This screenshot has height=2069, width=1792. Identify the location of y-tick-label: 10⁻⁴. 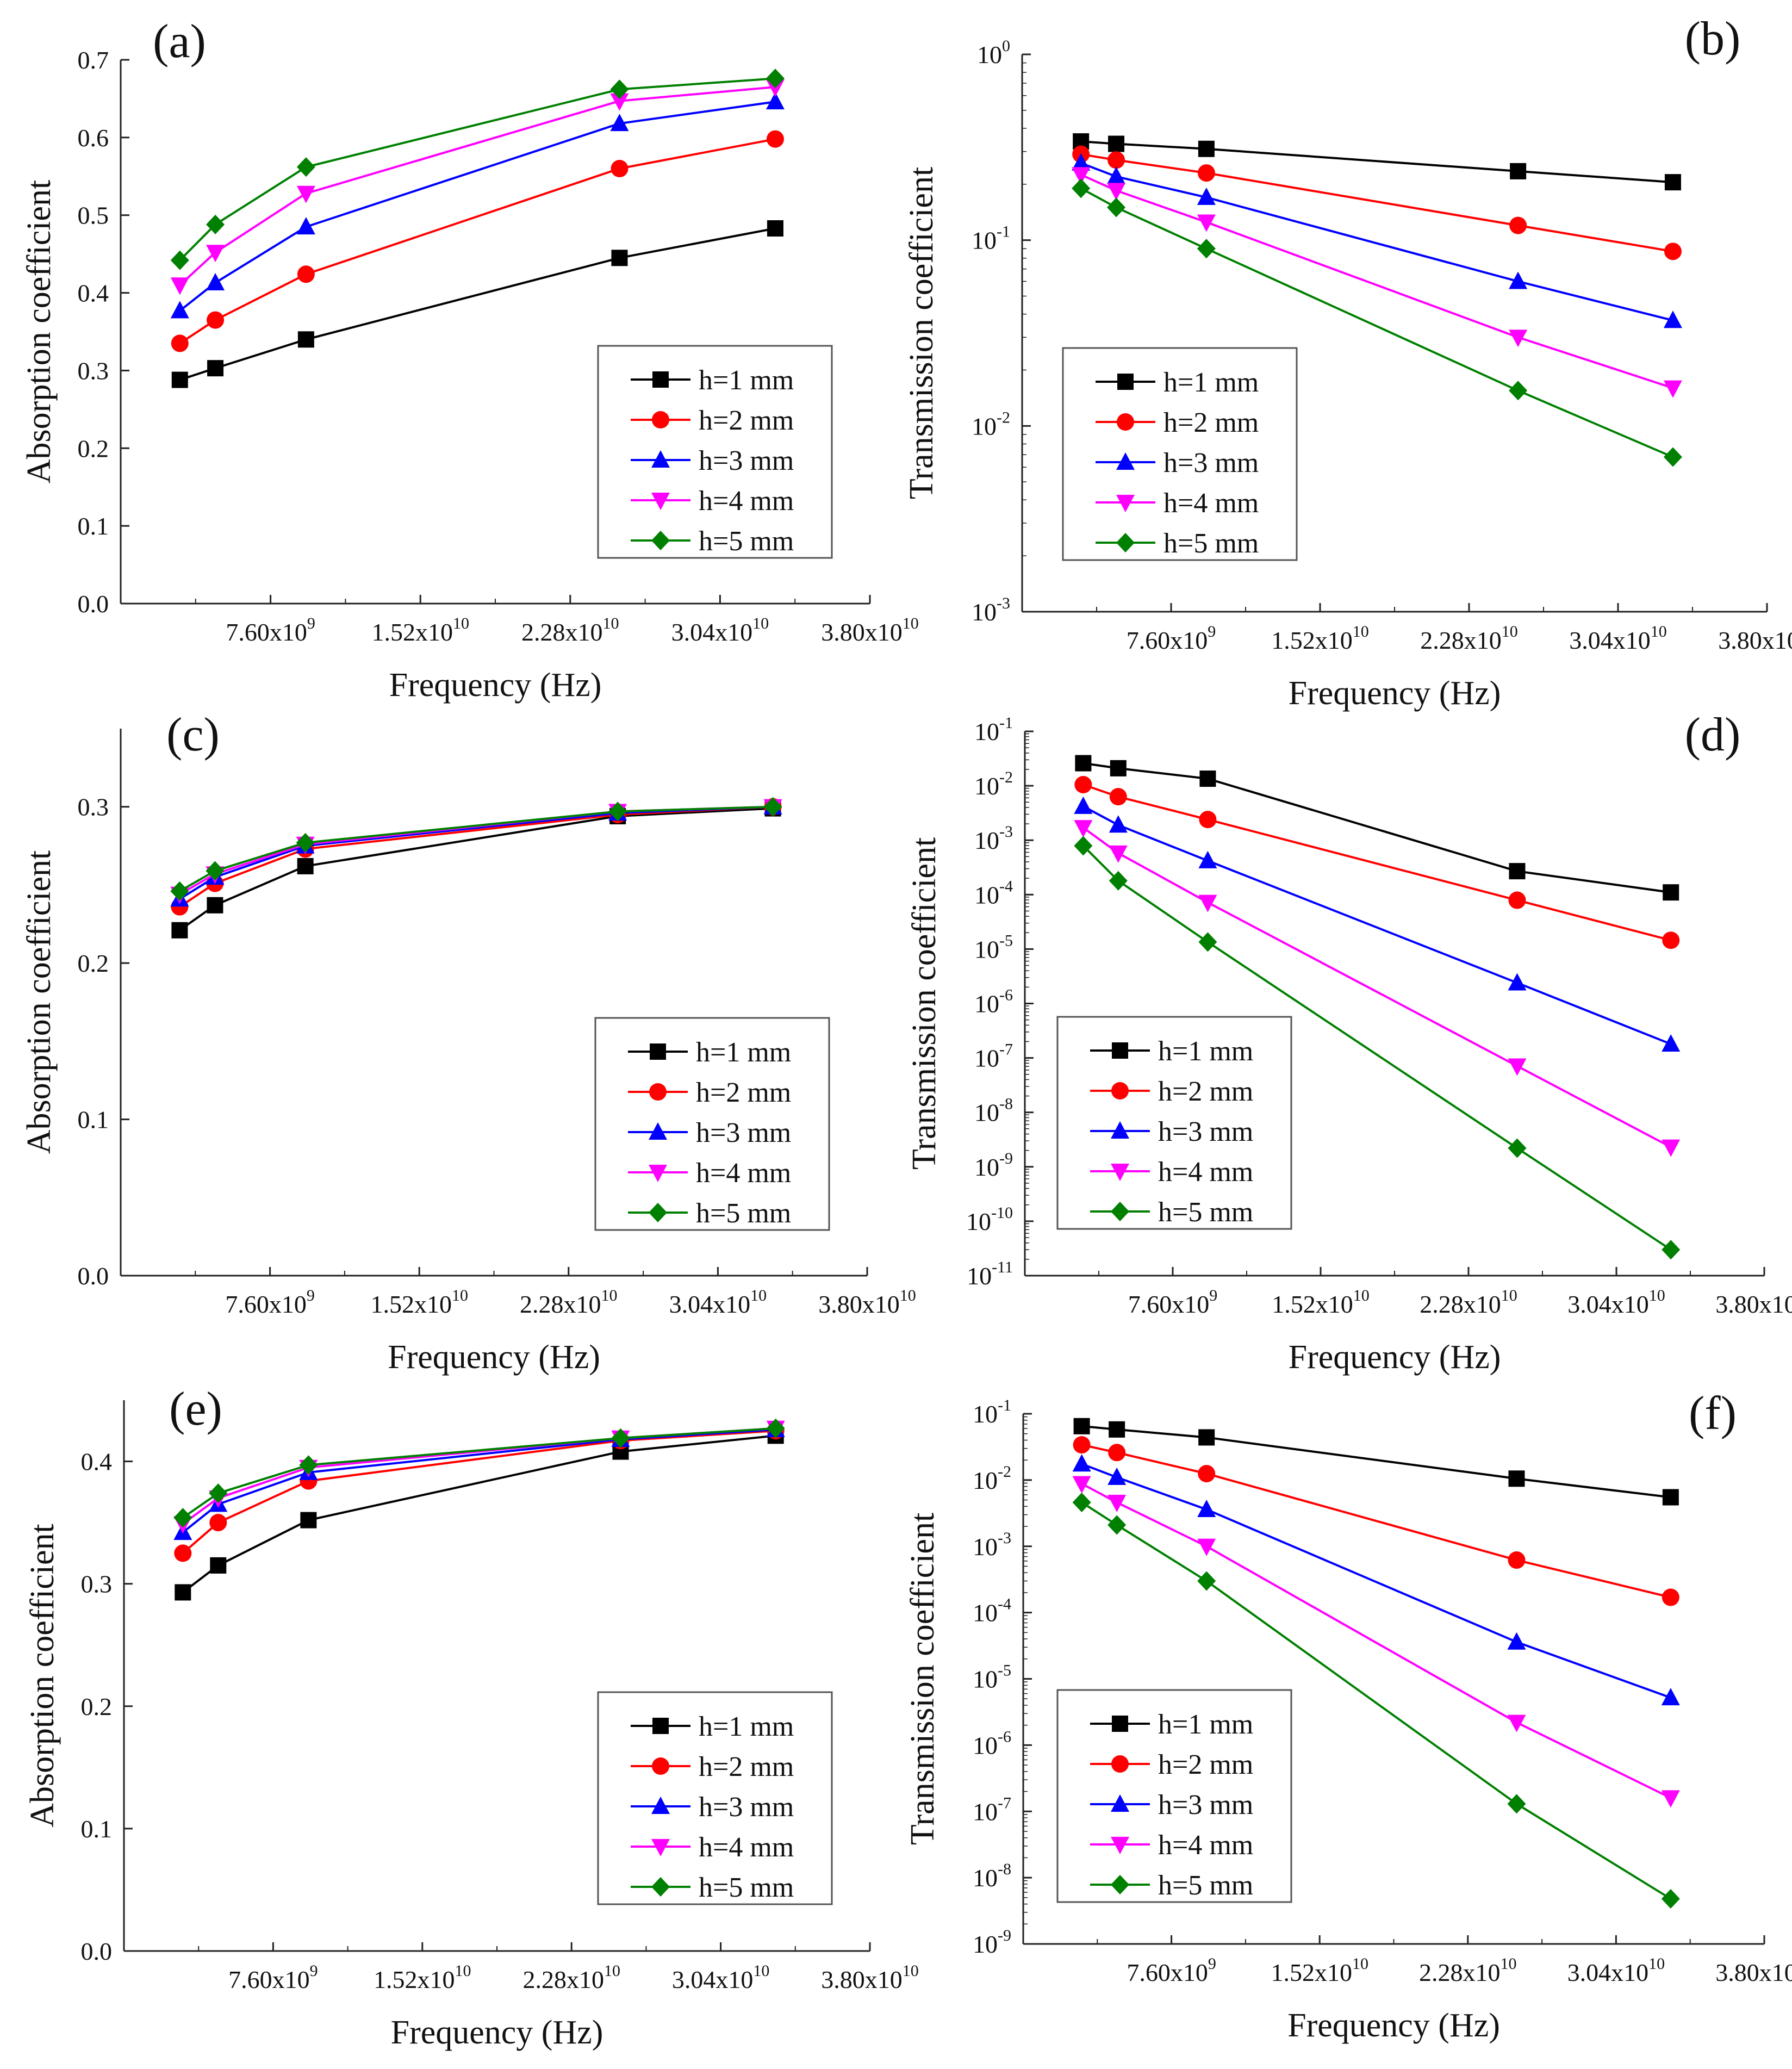
(992, 1611).